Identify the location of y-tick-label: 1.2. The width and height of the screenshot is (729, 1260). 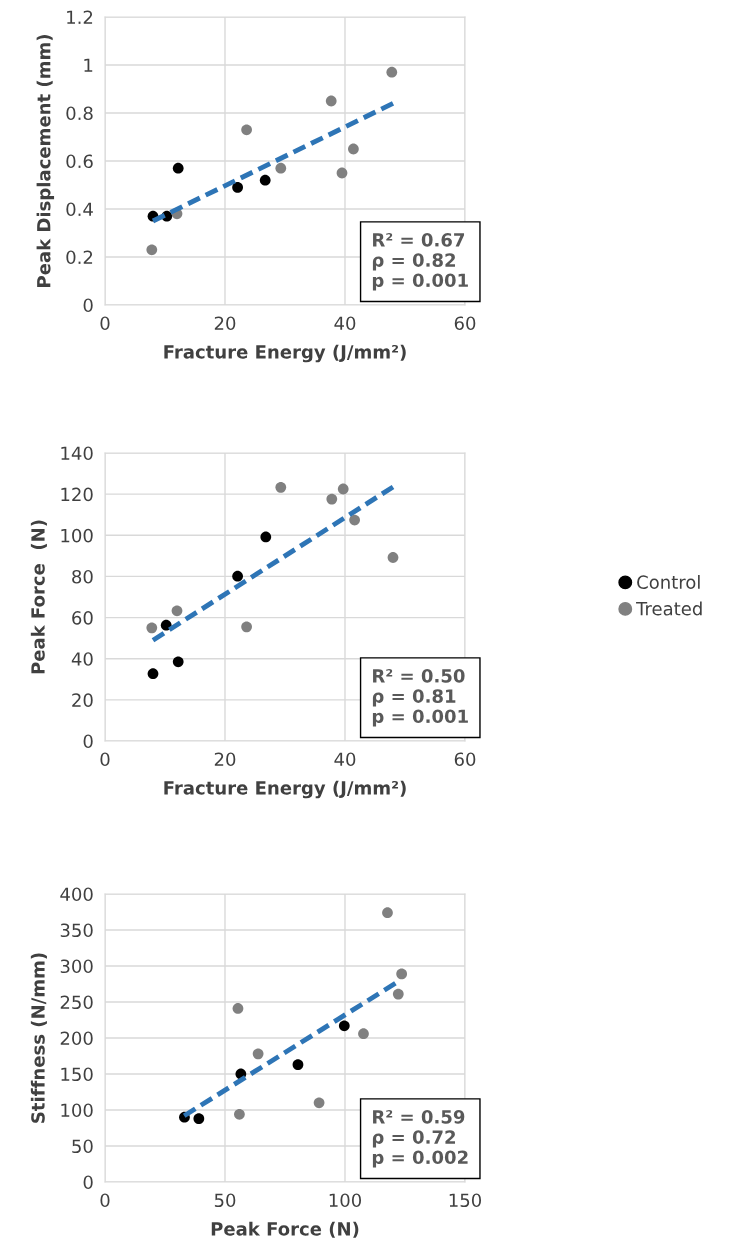
(80, 17).